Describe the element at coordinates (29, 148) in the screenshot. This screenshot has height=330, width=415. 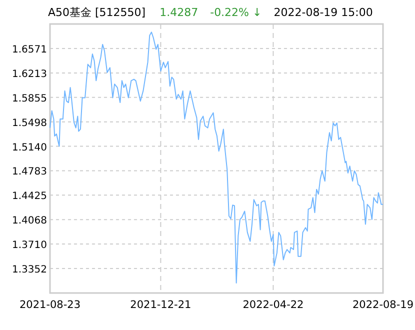
I see `y-tick-label: 1.5140` at that location.